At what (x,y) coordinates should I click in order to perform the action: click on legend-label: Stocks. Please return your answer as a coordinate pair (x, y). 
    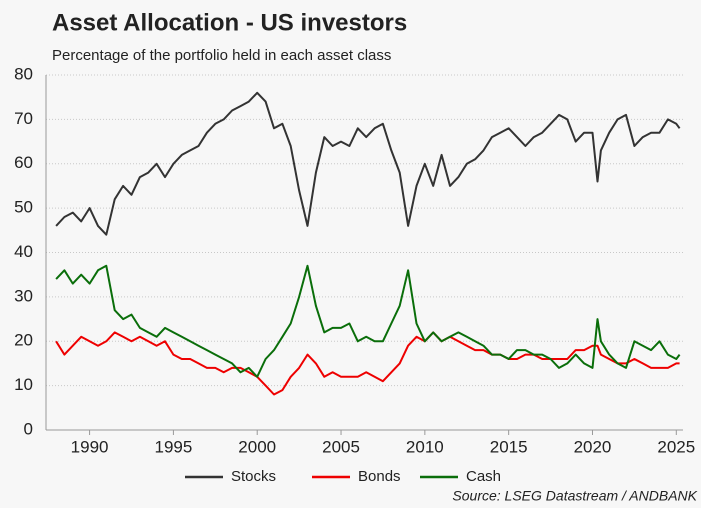
    Looking at the image, I should click on (253, 476).